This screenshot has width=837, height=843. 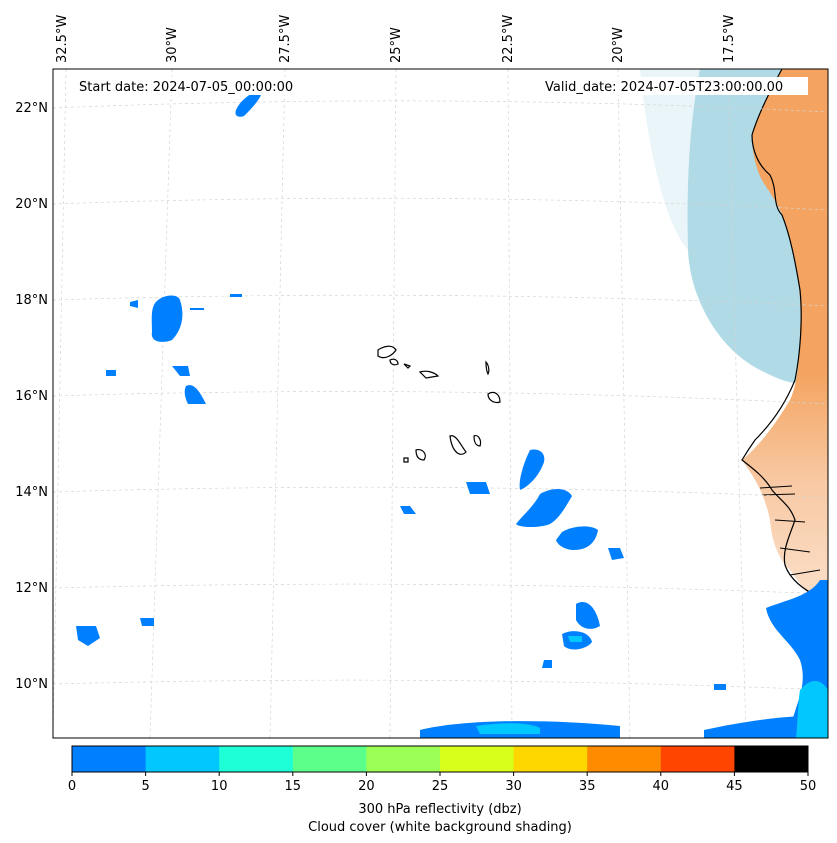 What do you see at coordinates (396, 45) in the screenshot?
I see `lon-label: 25°W` at bounding box center [396, 45].